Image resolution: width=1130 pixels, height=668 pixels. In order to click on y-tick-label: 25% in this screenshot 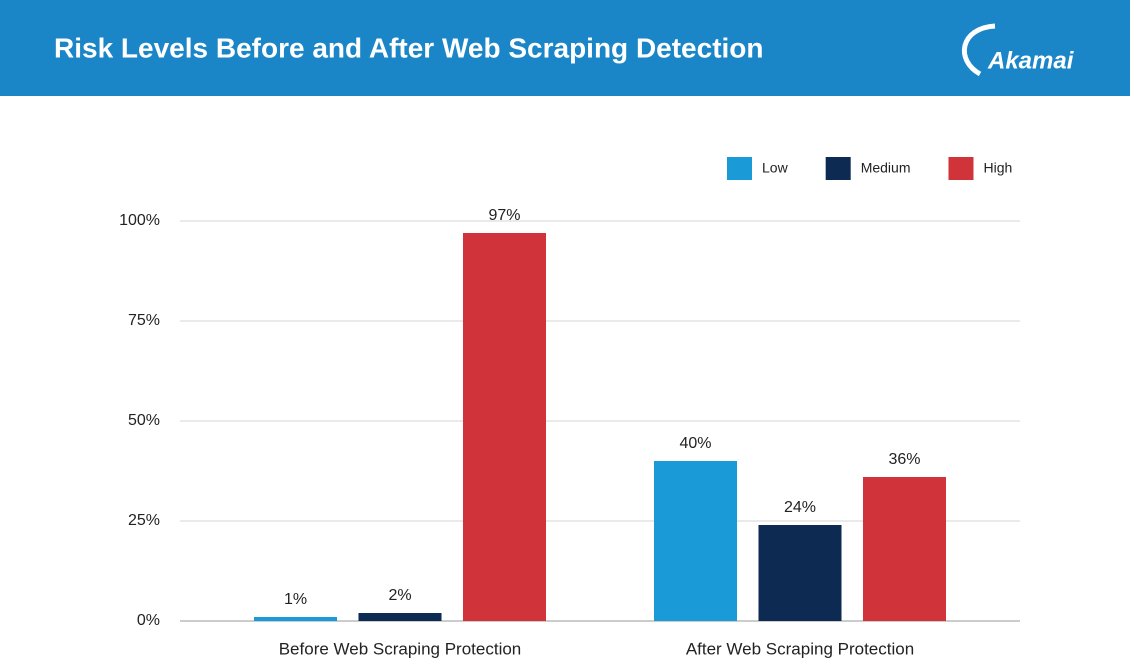, I will do `click(144, 520)`.